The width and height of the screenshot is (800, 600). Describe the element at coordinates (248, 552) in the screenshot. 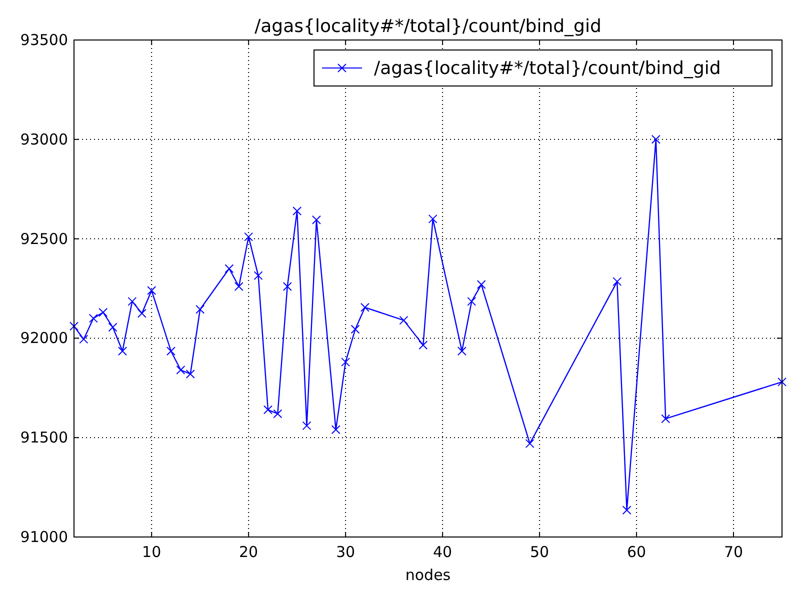

I see `x-tick-label: 20` at that location.